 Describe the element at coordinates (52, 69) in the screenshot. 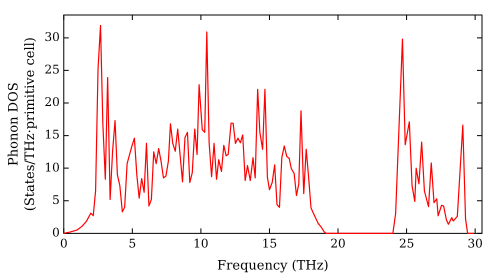

I see `y-tick-label: 25` at that location.